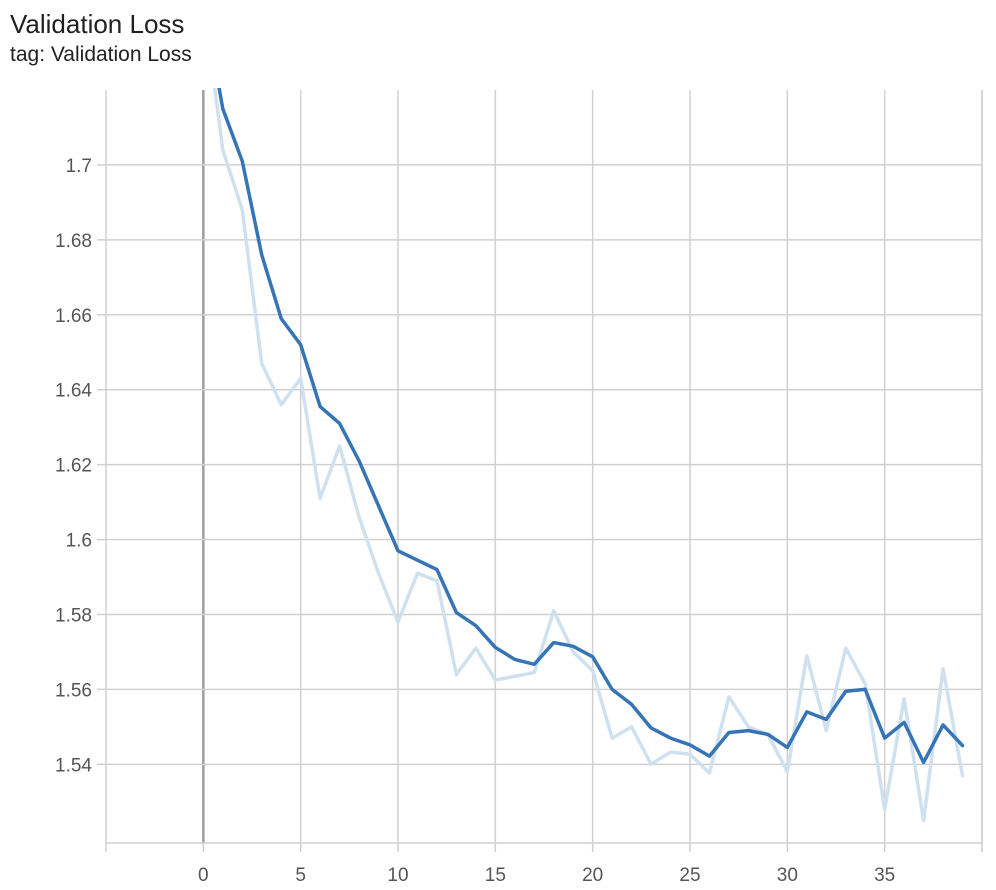  Describe the element at coordinates (73, 690) in the screenshot. I see `y-tick-label: 1.56` at that location.